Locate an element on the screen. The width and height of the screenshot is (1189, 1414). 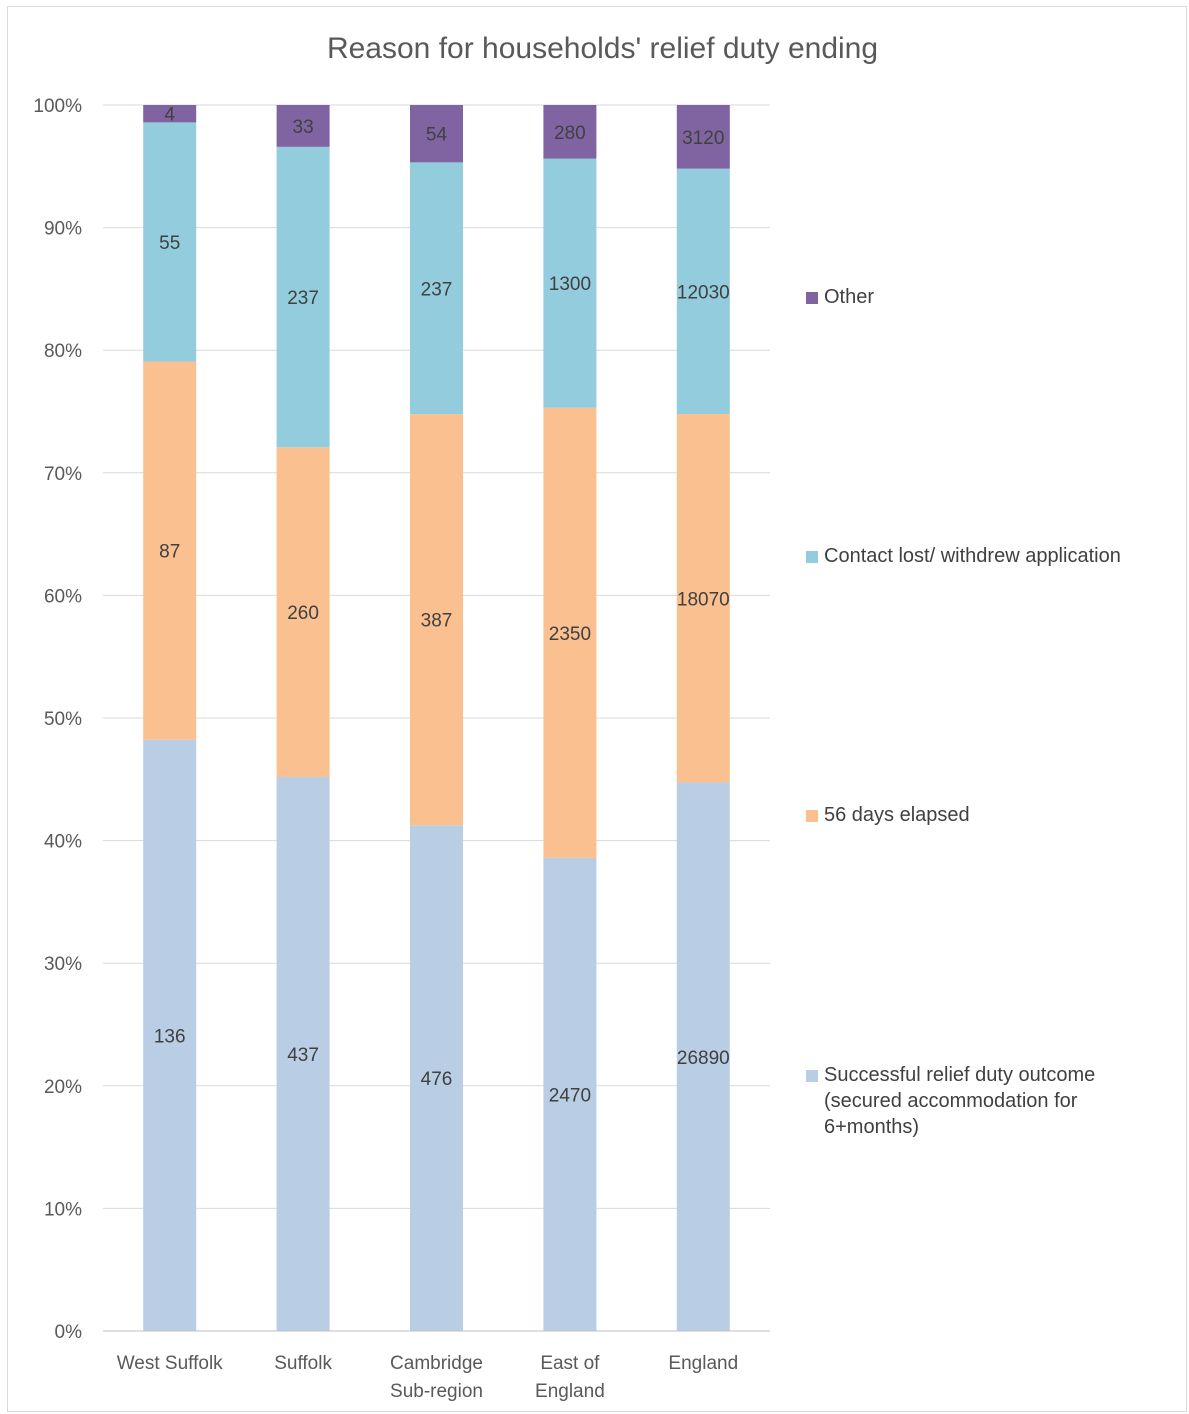
data-label: 12030 is located at coordinates (703, 292).